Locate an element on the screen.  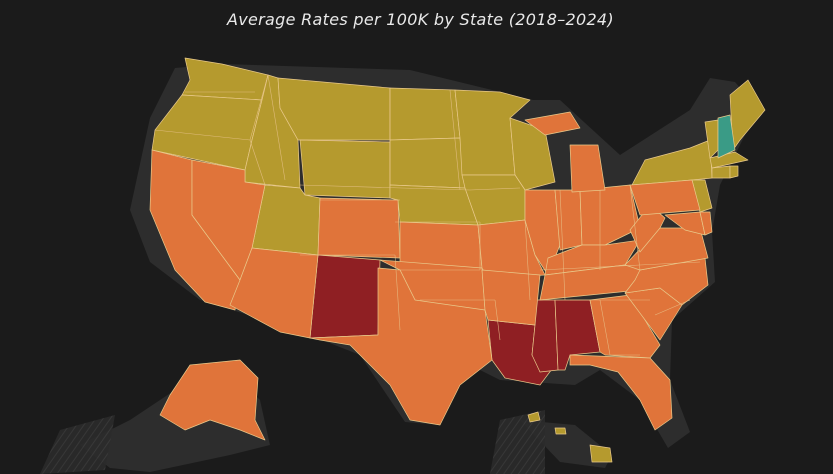
state-montana: Montana is located at coordinates (334, 109).